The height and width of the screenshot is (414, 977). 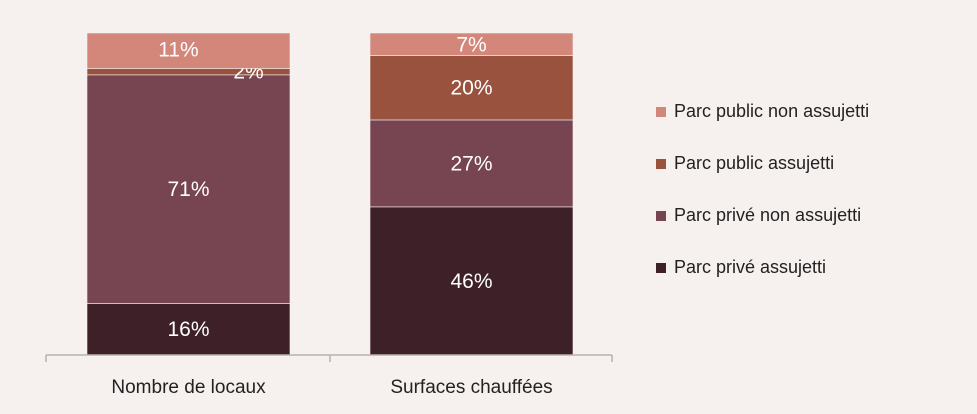 I want to click on x-tick-labels: Nombre de locaux Surfaces chauffées, so click(x=331, y=387).